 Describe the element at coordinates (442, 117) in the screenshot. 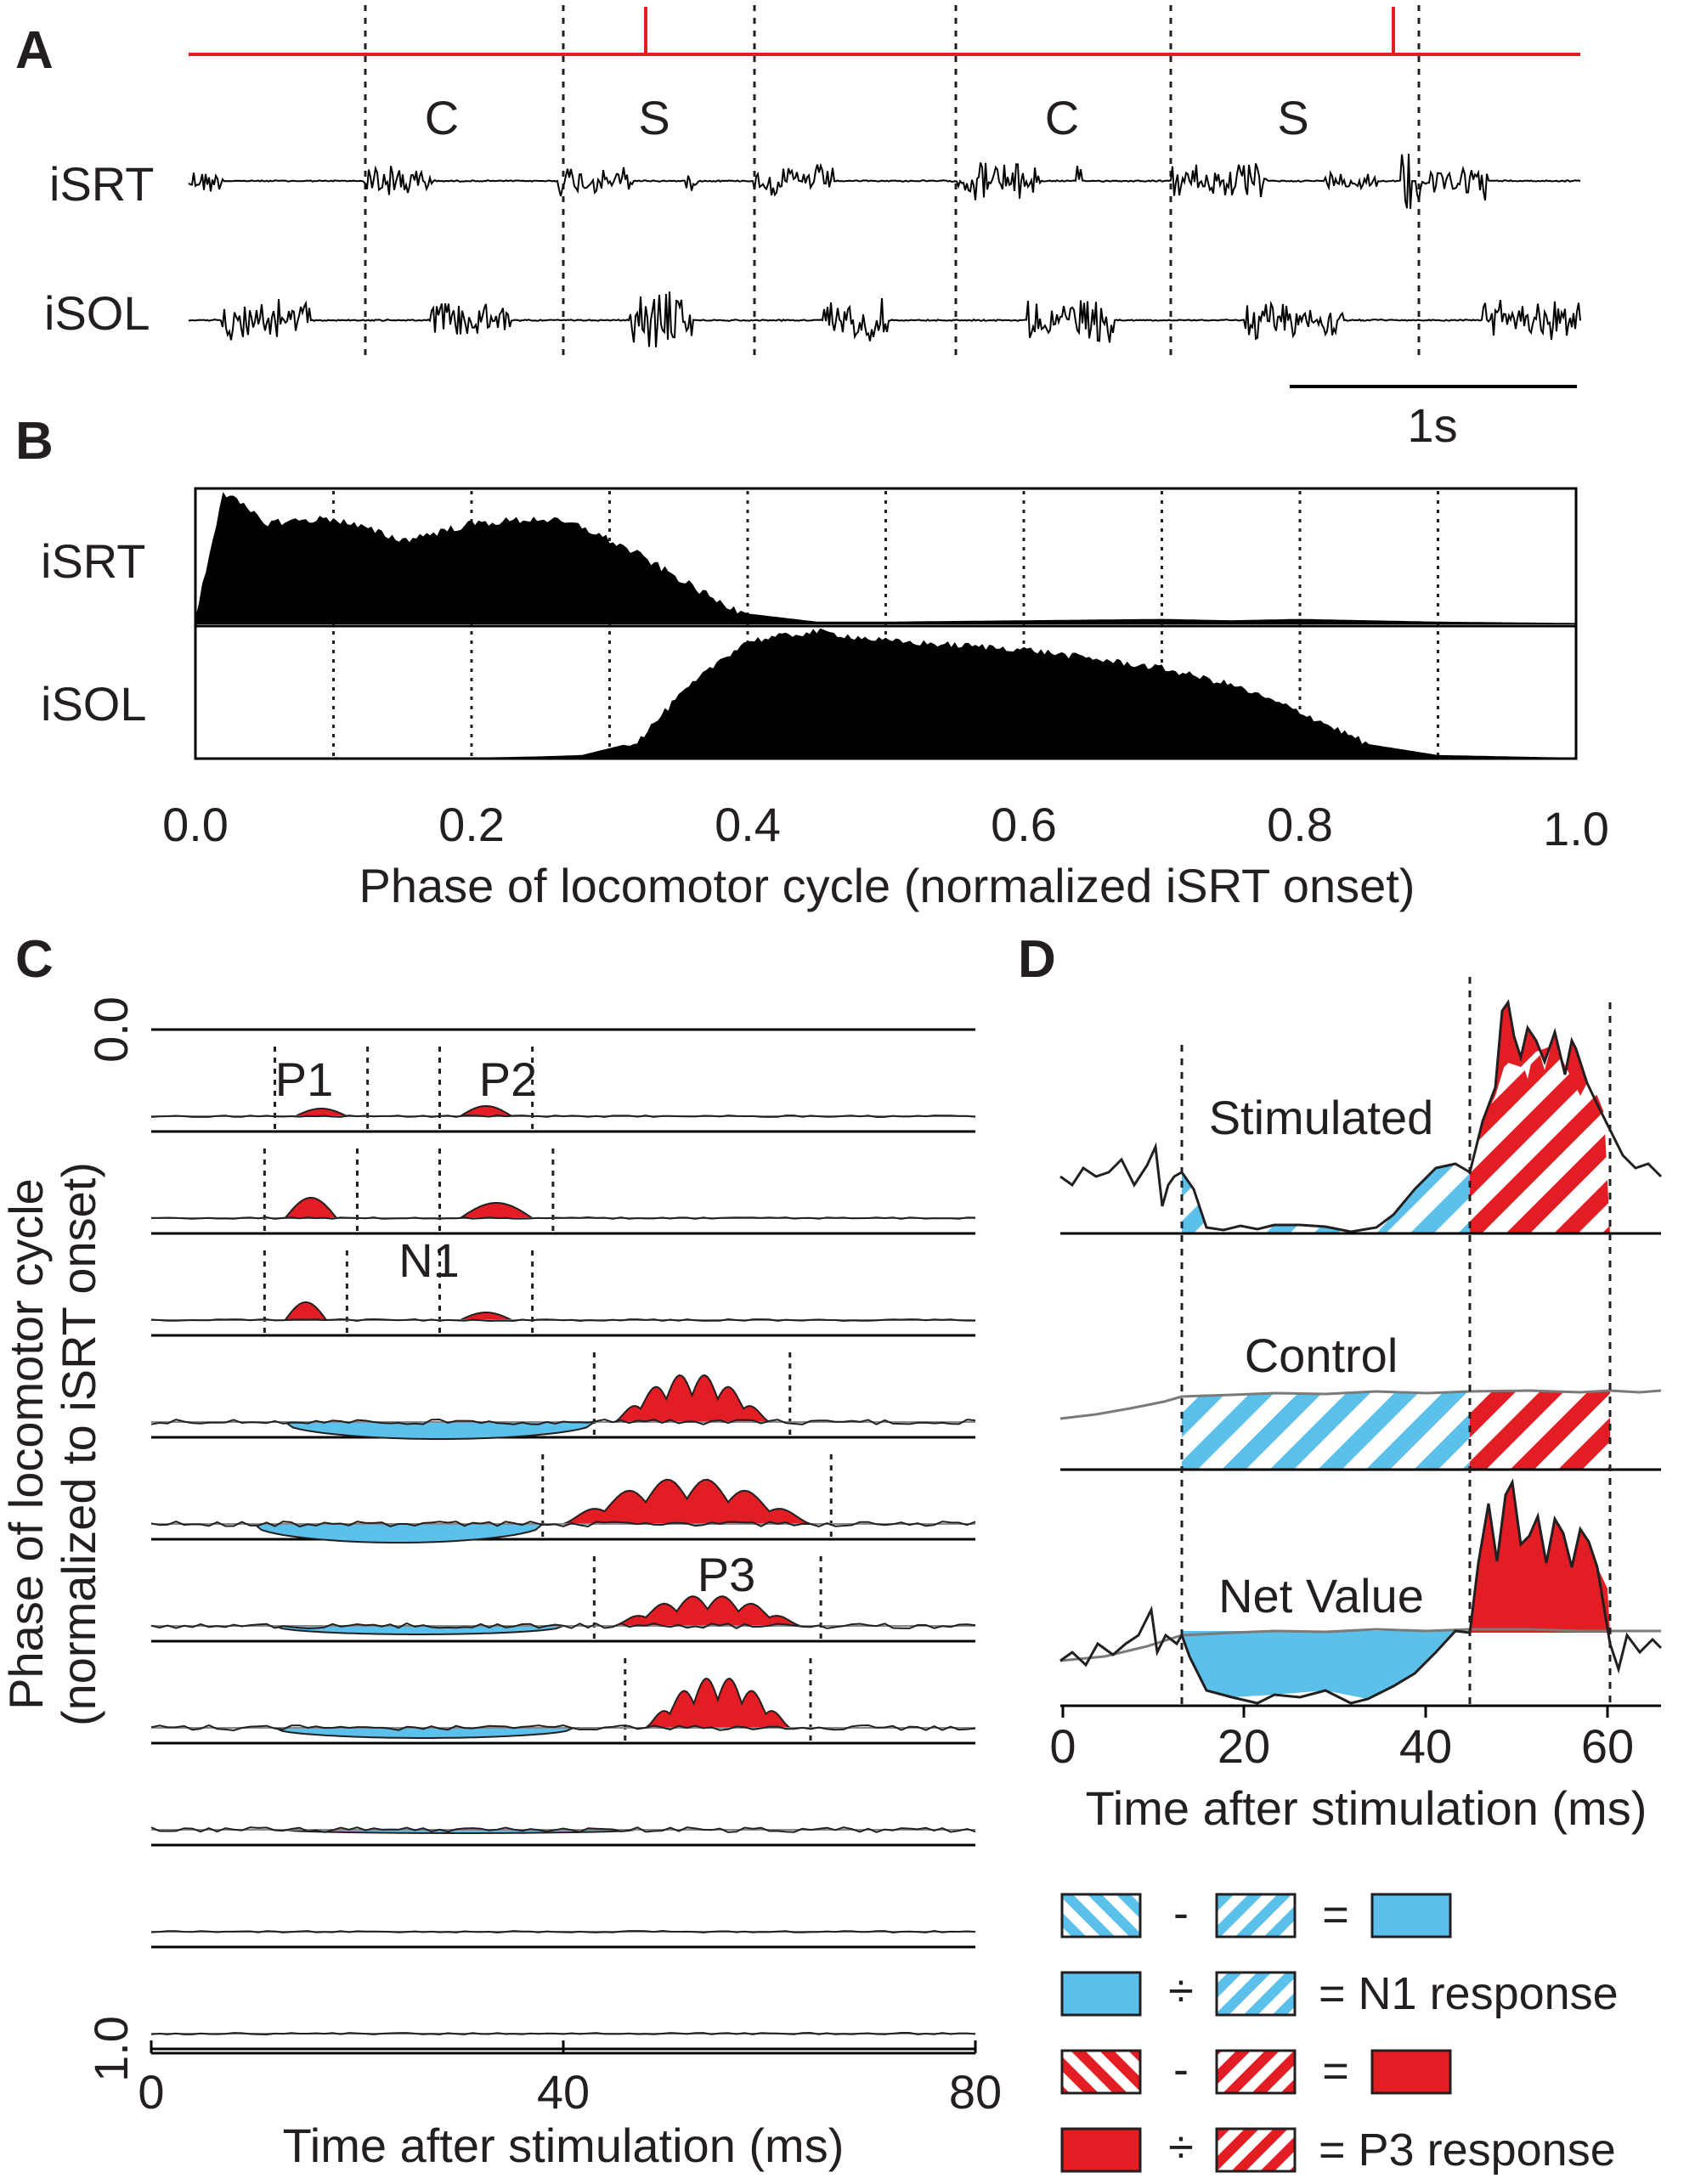

I see `a-phase-label-c1: C` at that location.